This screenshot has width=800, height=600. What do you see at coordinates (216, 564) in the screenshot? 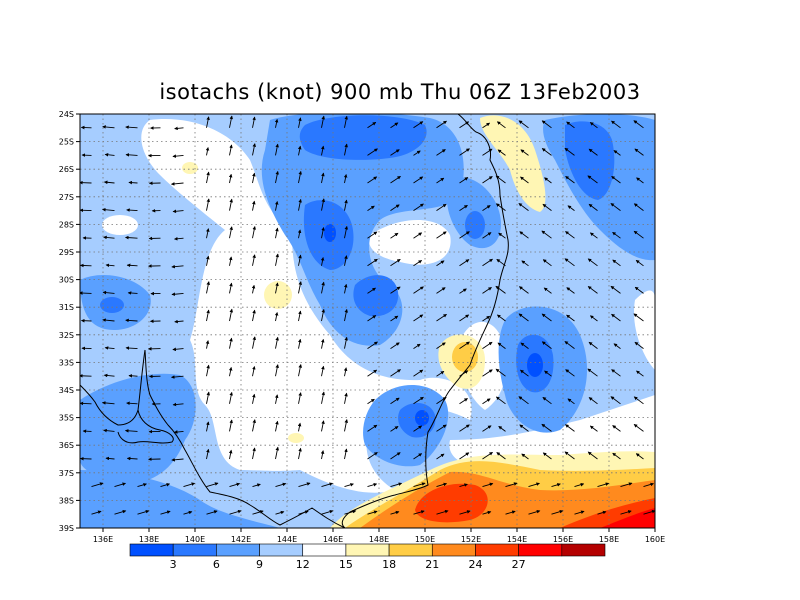
I see `colorbar-label: 6` at bounding box center [216, 564].